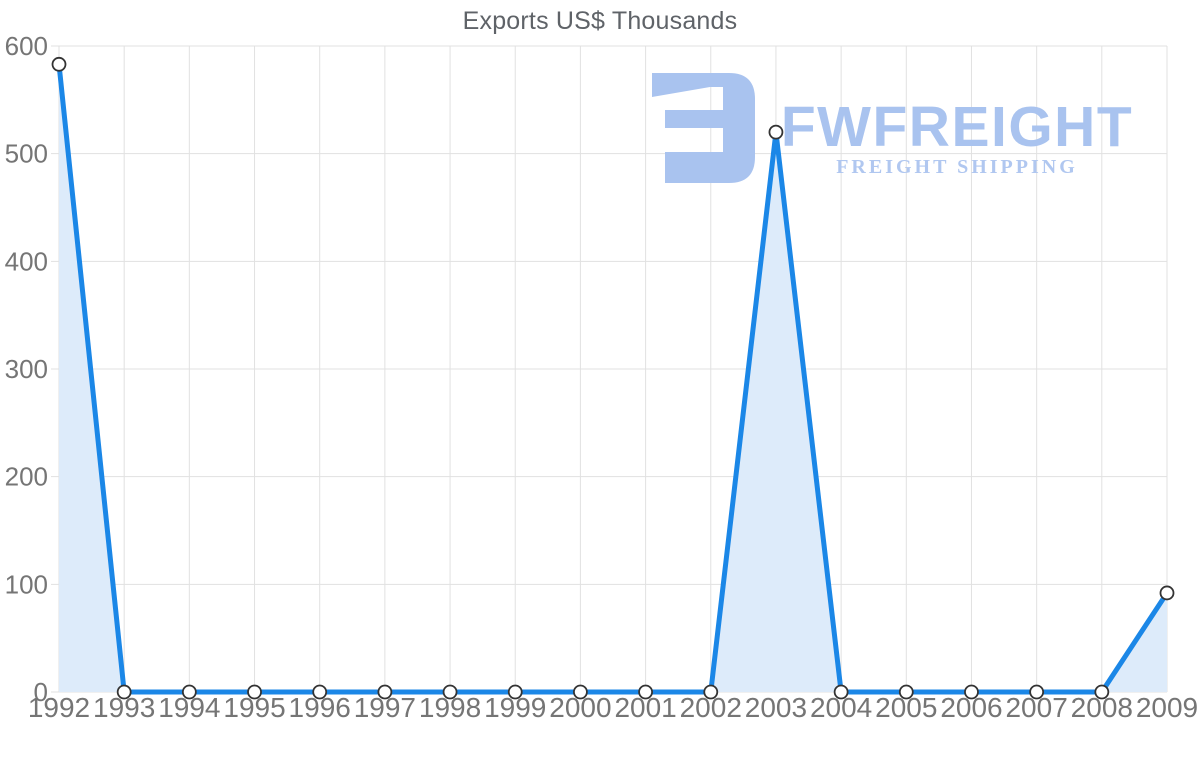 This screenshot has width=1200, height=763. What do you see at coordinates (26, 154) in the screenshot?
I see `y-axis-tick-label: 500` at bounding box center [26, 154].